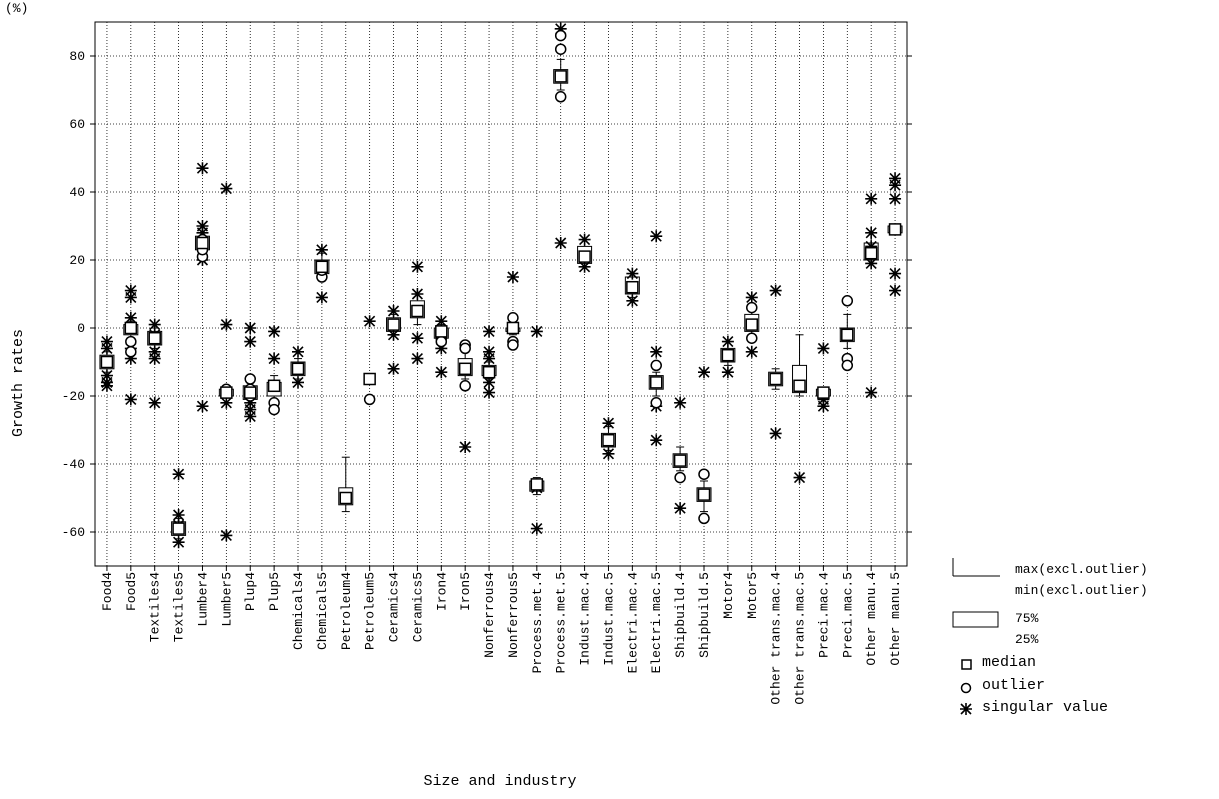 The height and width of the screenshot is (799, 1219). What do you see at coordinates (250, 591) in the screenshot?
I see `x-tick-label: Plup4` at bounding box center [250, 591].